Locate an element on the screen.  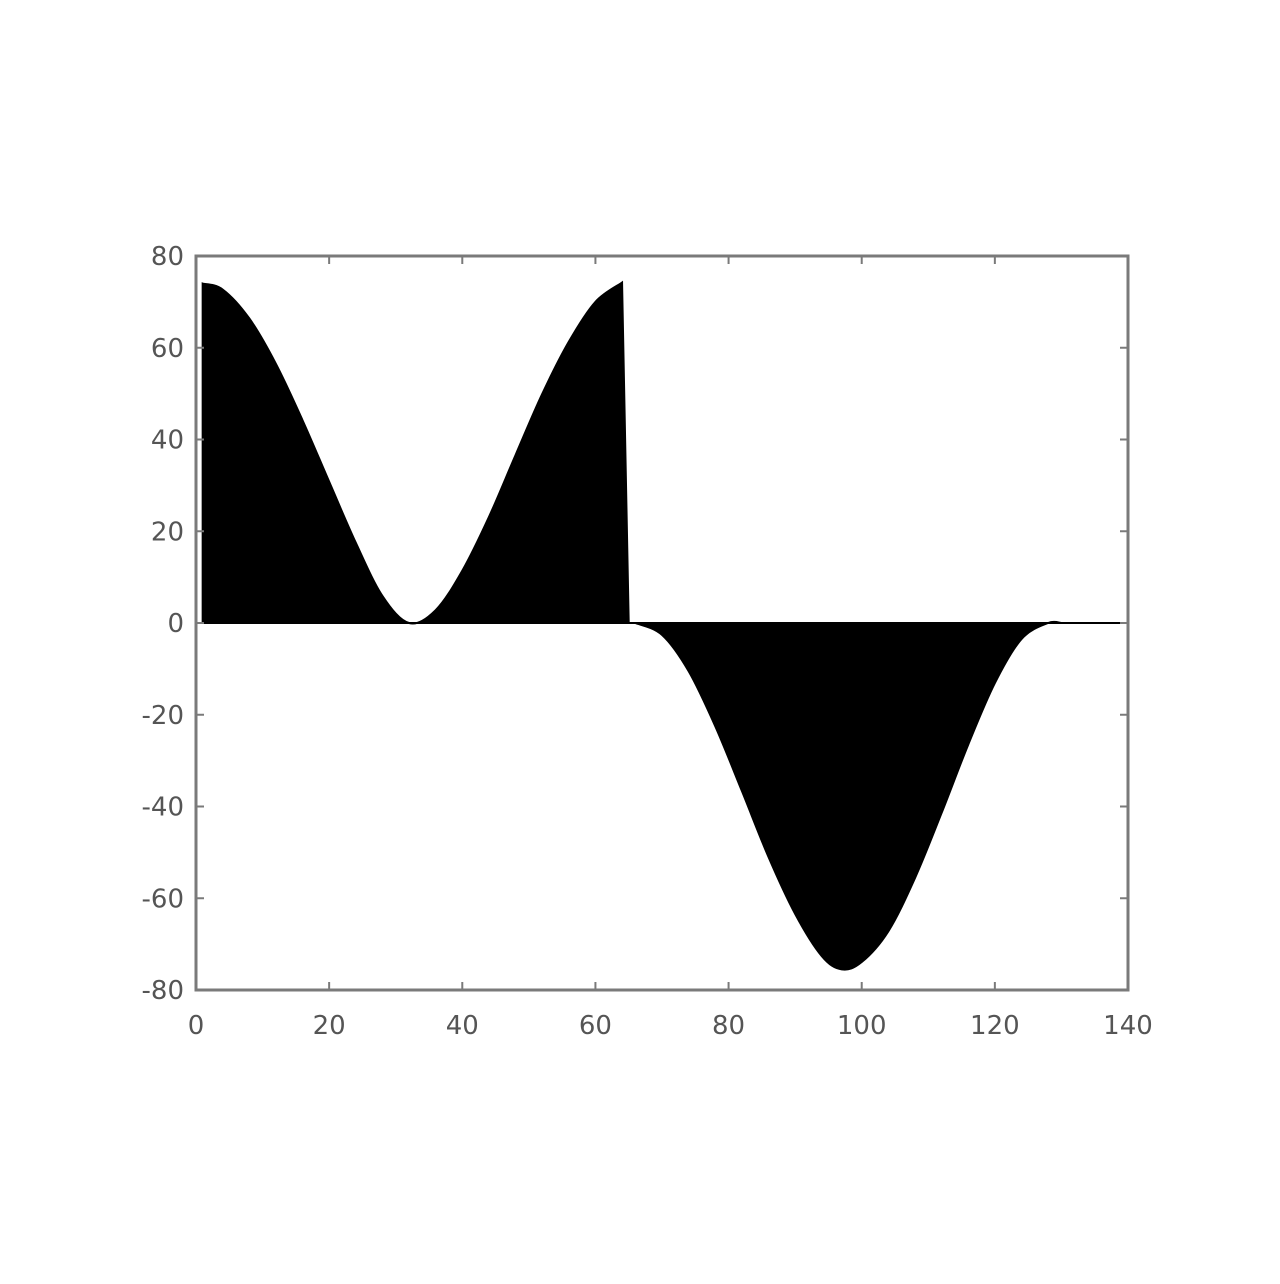
x-tick-label: 40 is located at coordinates (462, 1026).